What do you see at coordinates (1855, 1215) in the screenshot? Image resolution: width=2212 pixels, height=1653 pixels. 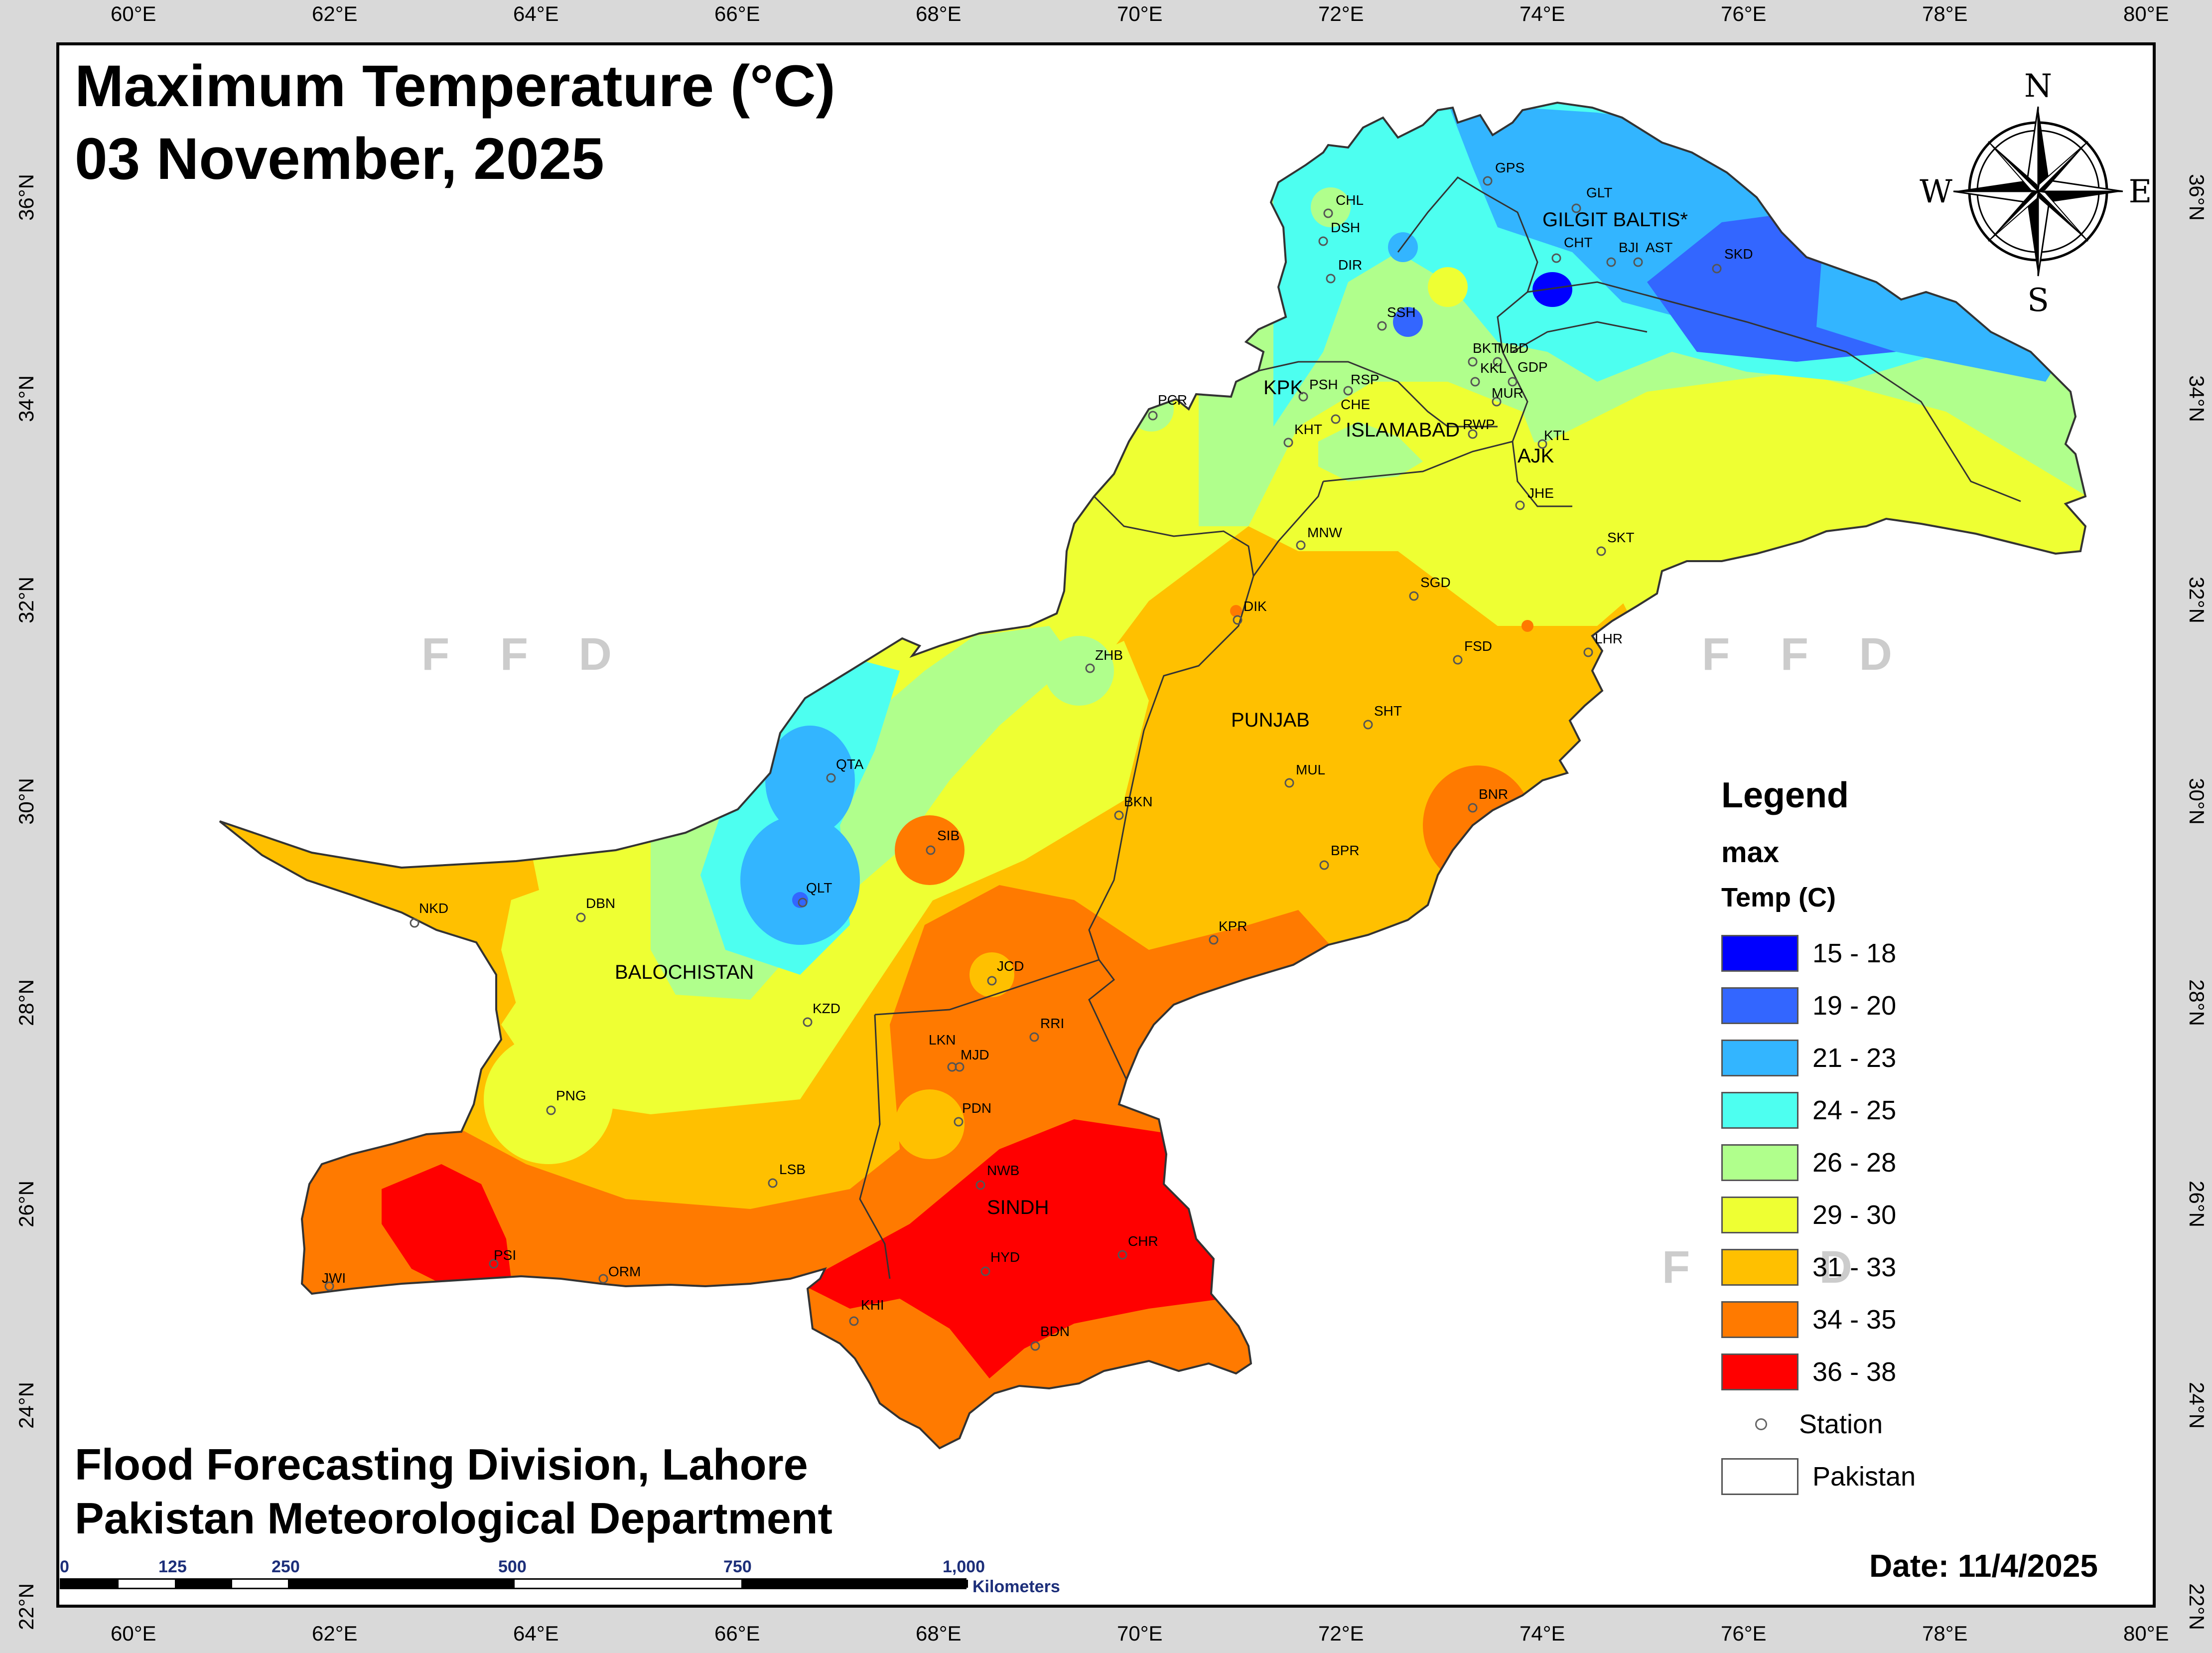 I see `legend-class-label: 29 - 30` at bounding box center [1855, 1215].